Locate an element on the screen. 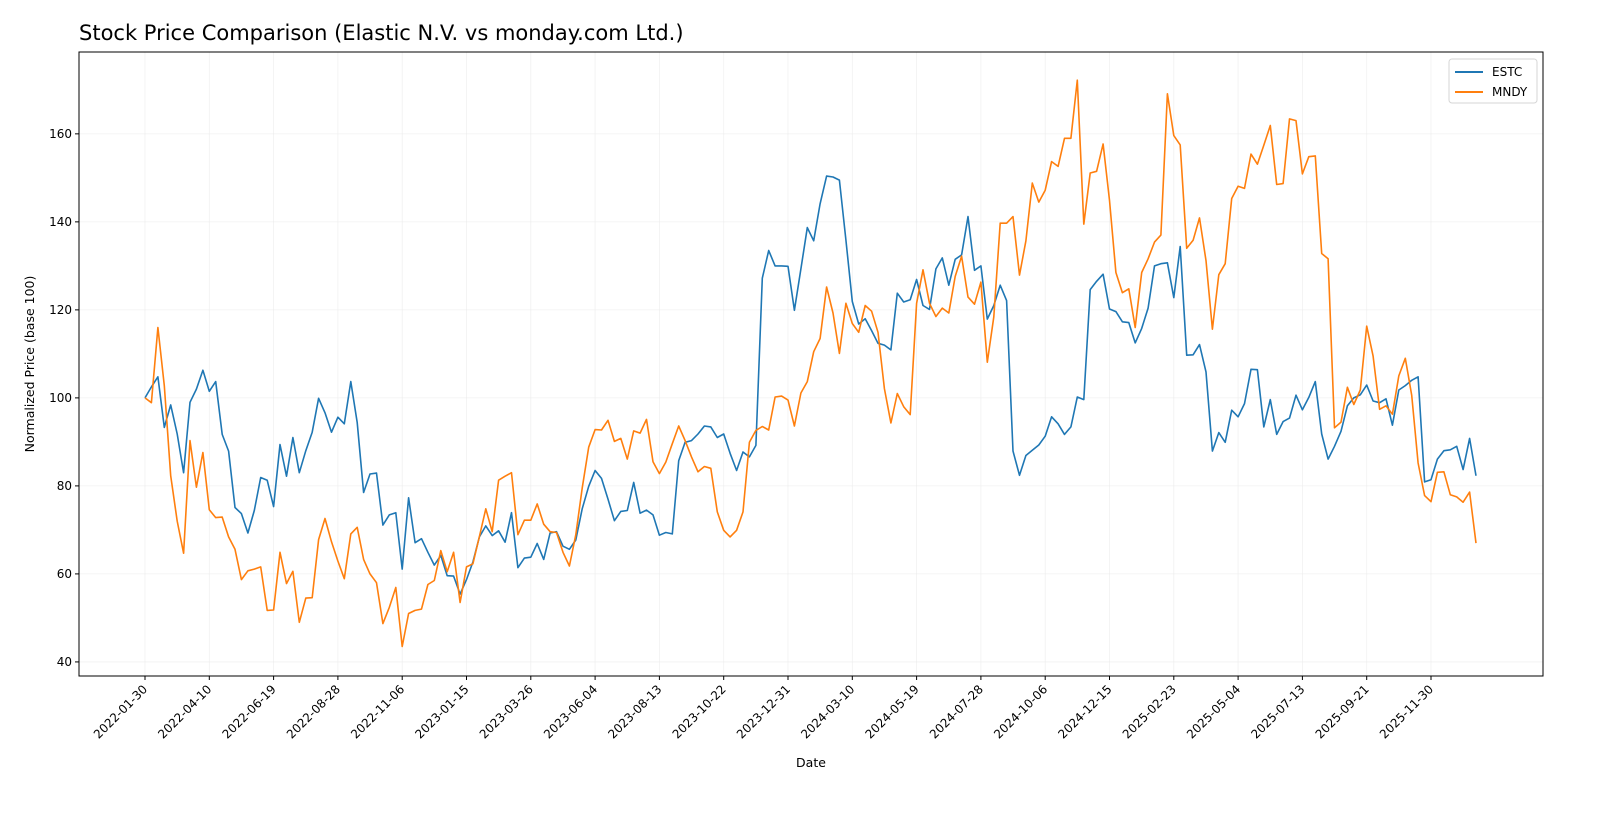 This screenshot has width=1620, height=819. x-tick-label: 2023-01-15 is located at coordinates (441, 711).